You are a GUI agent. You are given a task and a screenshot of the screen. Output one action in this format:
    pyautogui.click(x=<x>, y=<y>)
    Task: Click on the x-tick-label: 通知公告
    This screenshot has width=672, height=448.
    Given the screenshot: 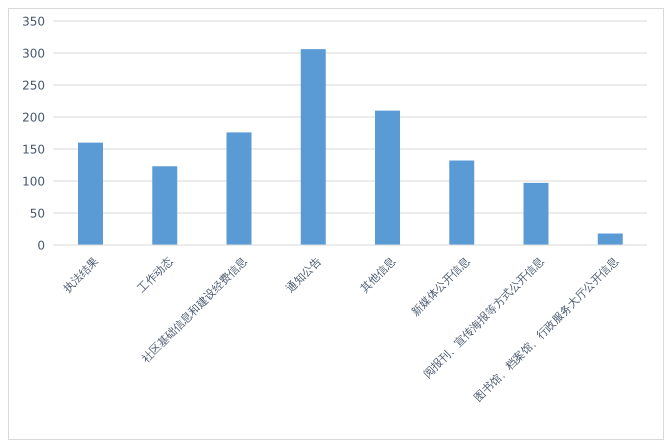 What is the action you would take?
    pyautogui.click(x=304, y=275)
    